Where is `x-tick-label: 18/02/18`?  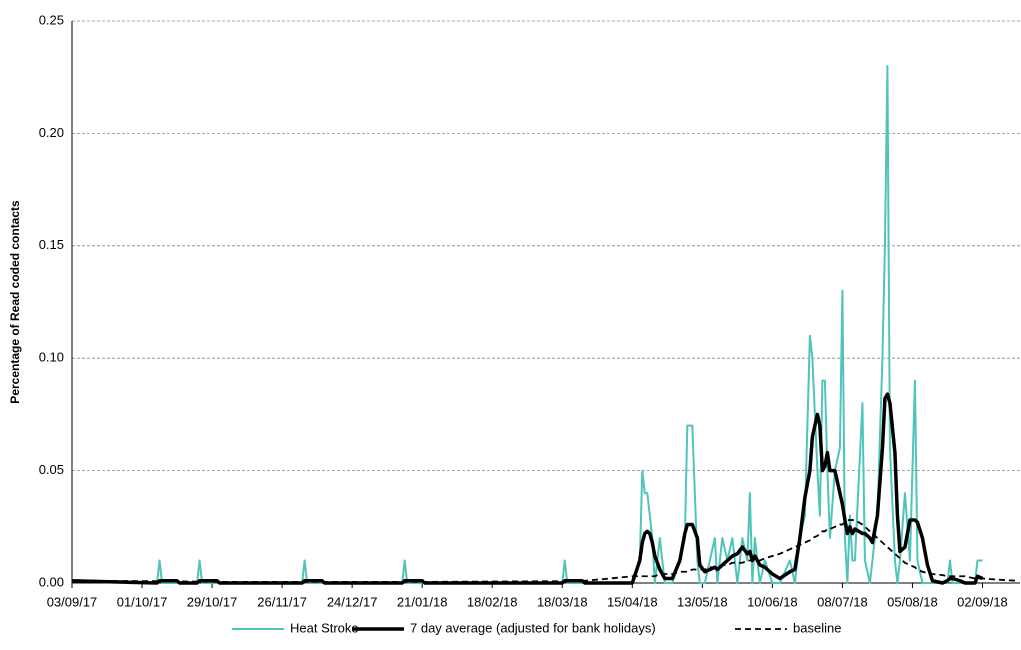 x-tick-label: 18/02/18 is located at coordinates (492, 601).